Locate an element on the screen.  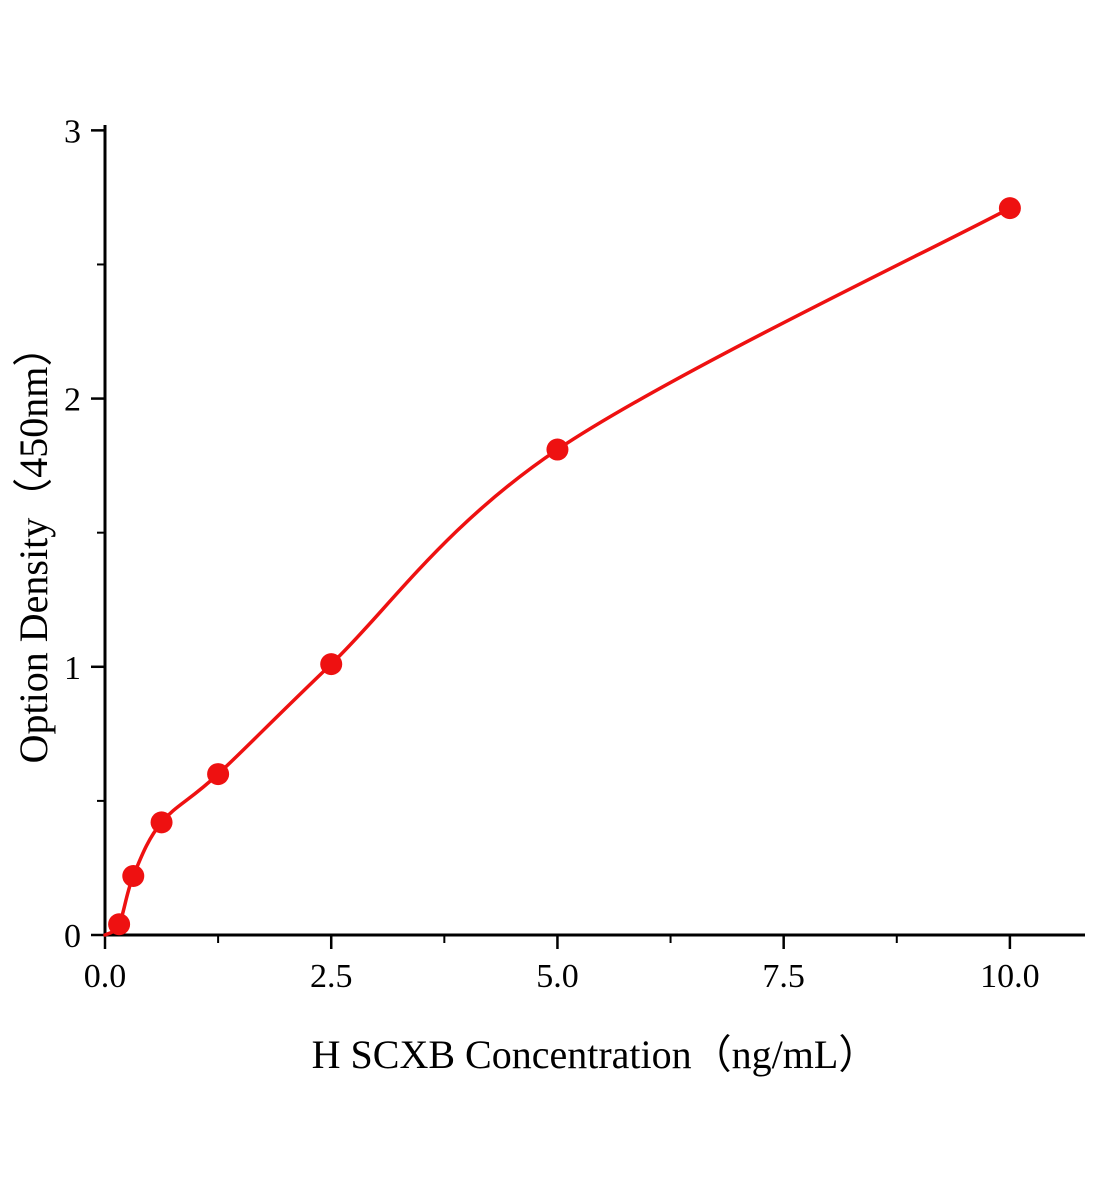
x-axis-title: H SCXB Concentration（ng/mL） is located at coordinates (595, 1054).